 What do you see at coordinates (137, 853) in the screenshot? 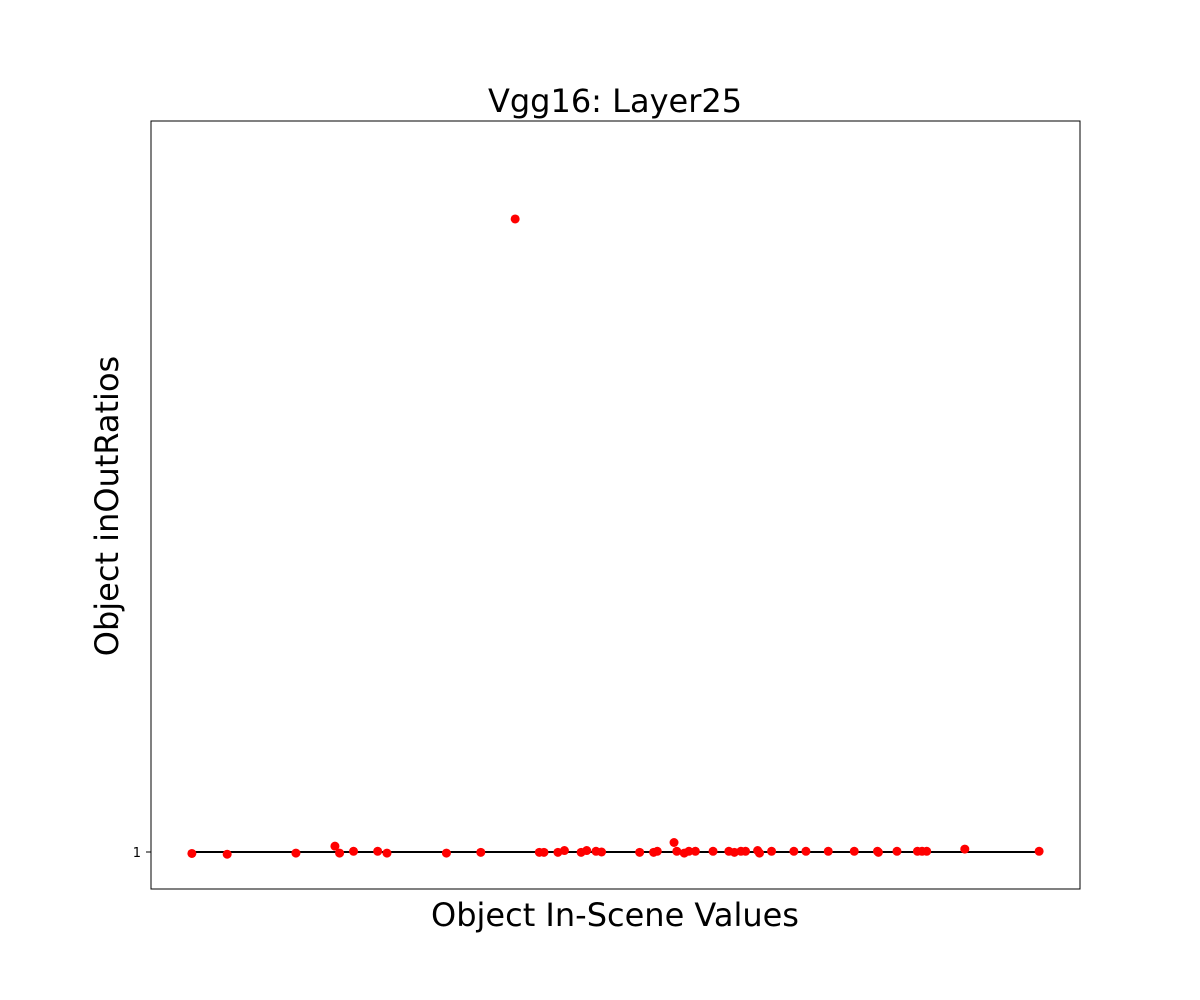
I see `y-tick-label: 1` at bounding box center [137, 853].